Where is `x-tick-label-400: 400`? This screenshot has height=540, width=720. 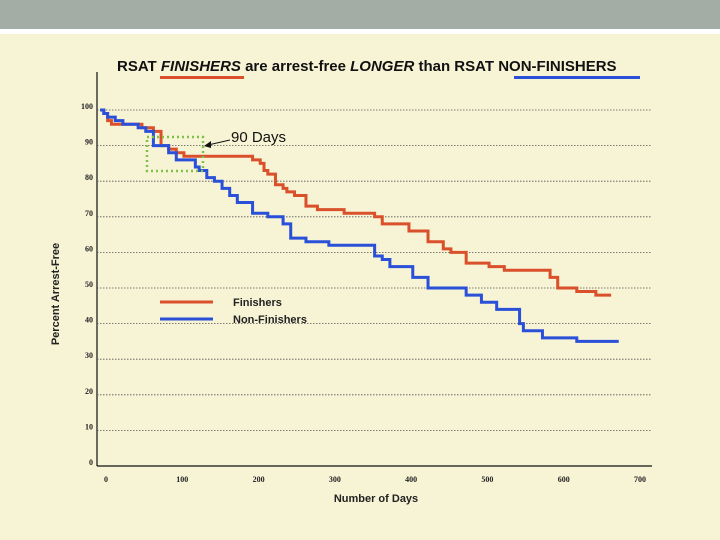
x-tick-label-400: 400 is located at coordinates (411, 479).